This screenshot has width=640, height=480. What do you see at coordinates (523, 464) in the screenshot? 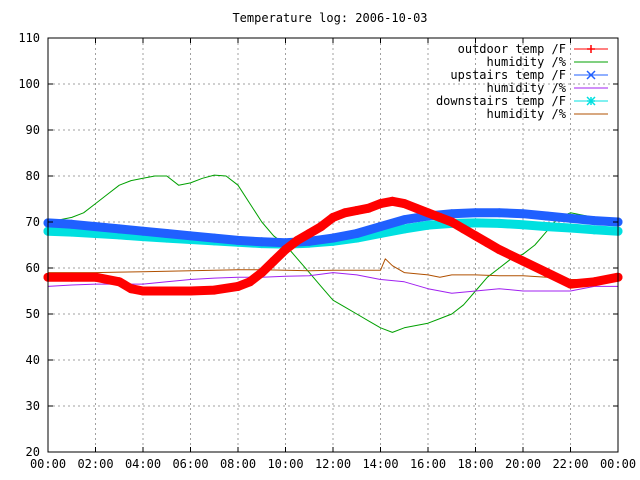
I see `x-tick-label: 20:00` at bounding box center [523, 464].